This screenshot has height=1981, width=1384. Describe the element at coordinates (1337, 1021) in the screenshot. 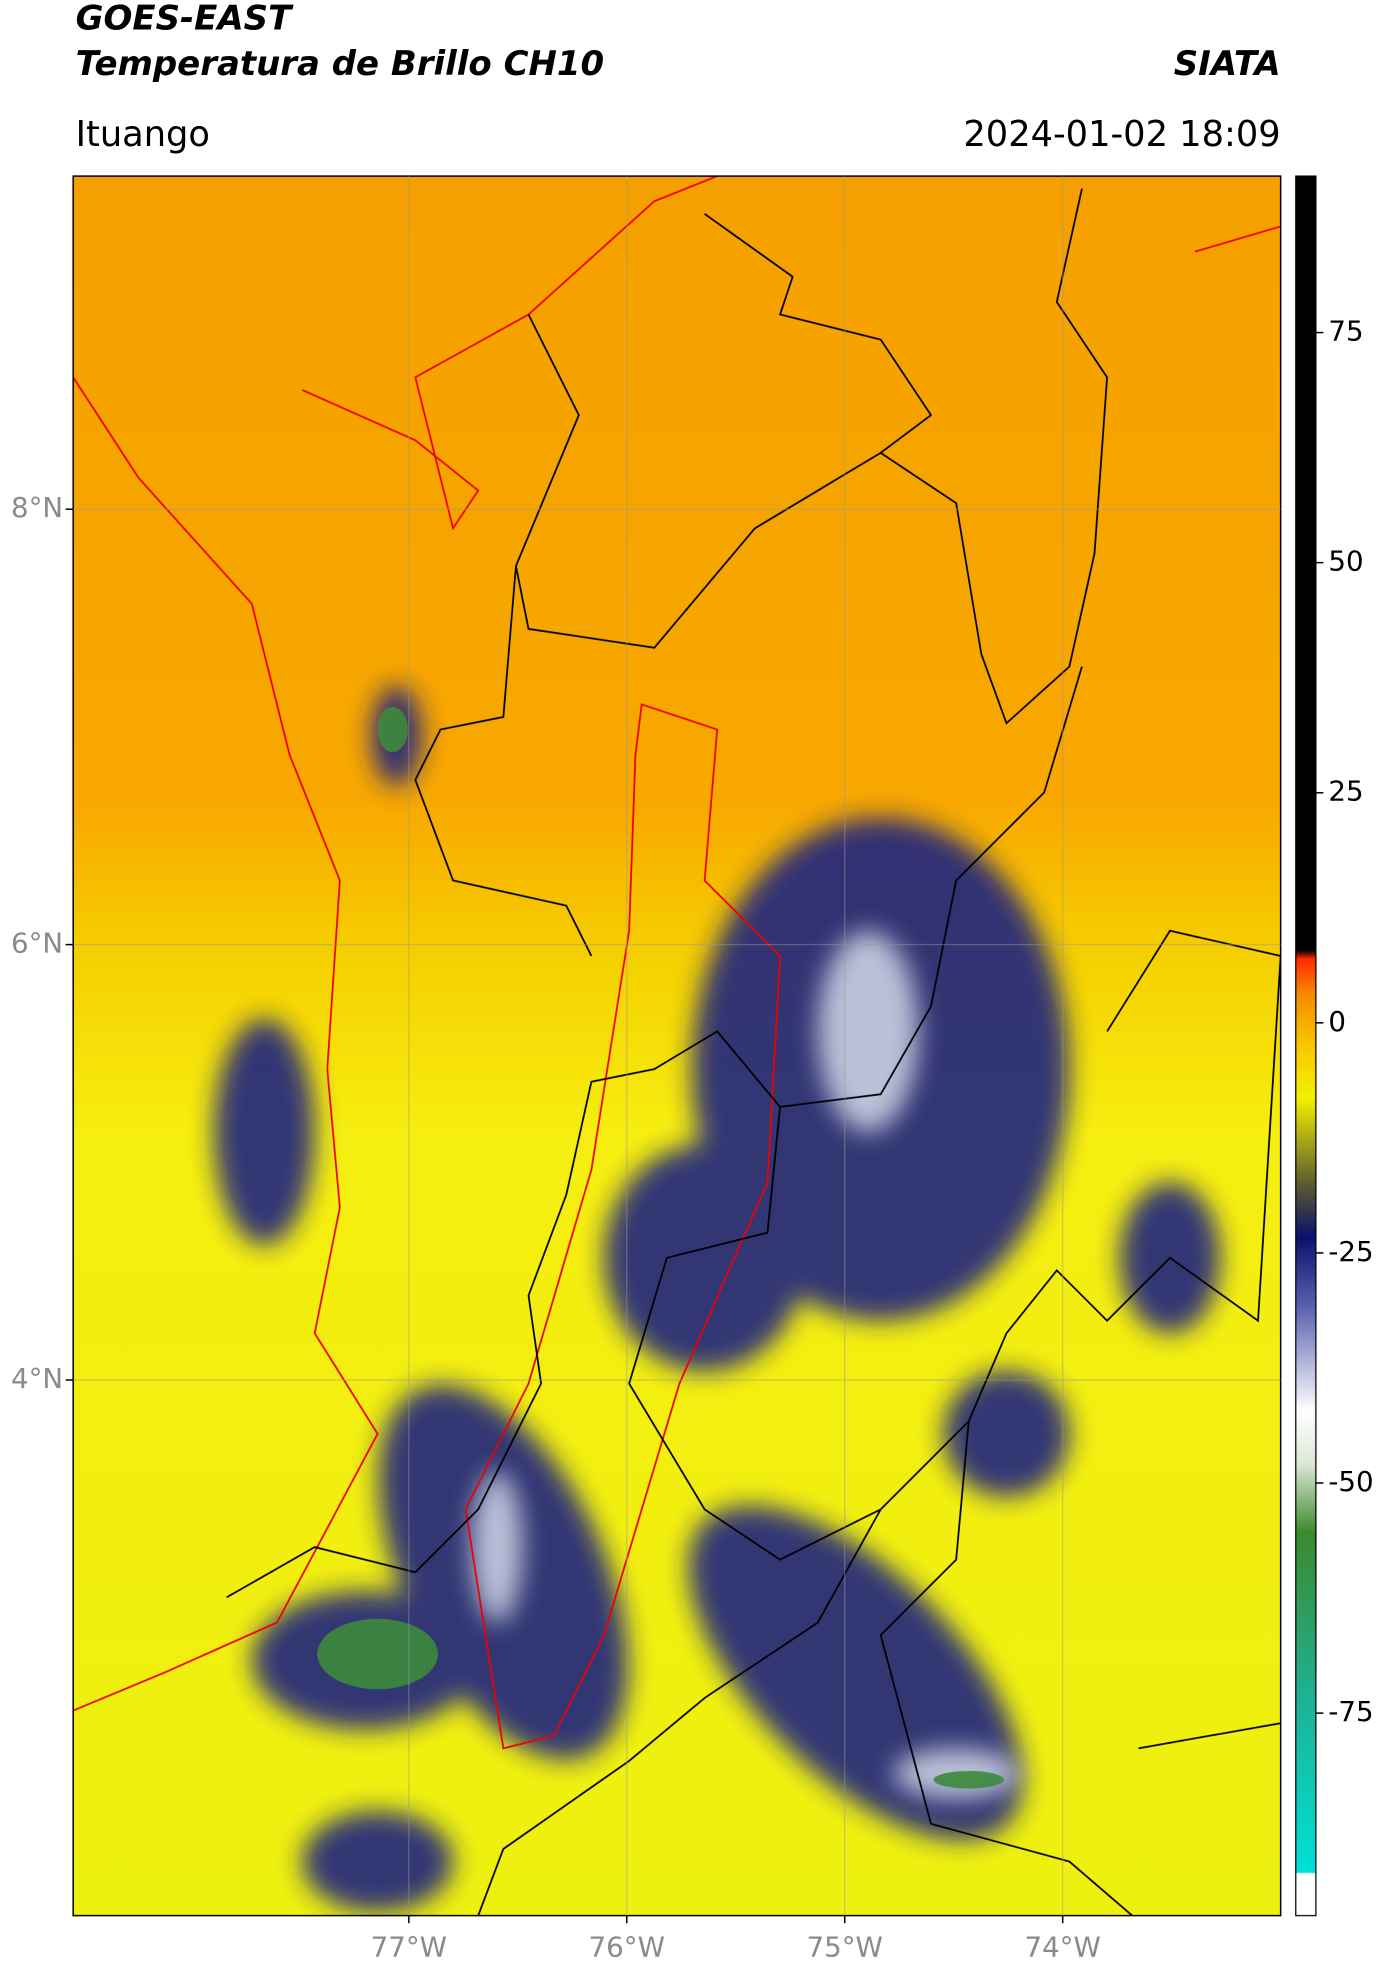

I see `colorbar-tick-label: 0` at that location.